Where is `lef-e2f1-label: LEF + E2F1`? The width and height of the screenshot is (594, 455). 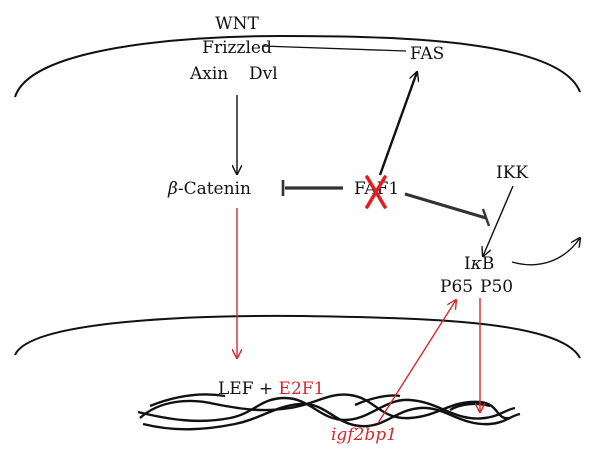
lef-e2f1-label: LEF + E2F1 is located at coordinates (271, 389).